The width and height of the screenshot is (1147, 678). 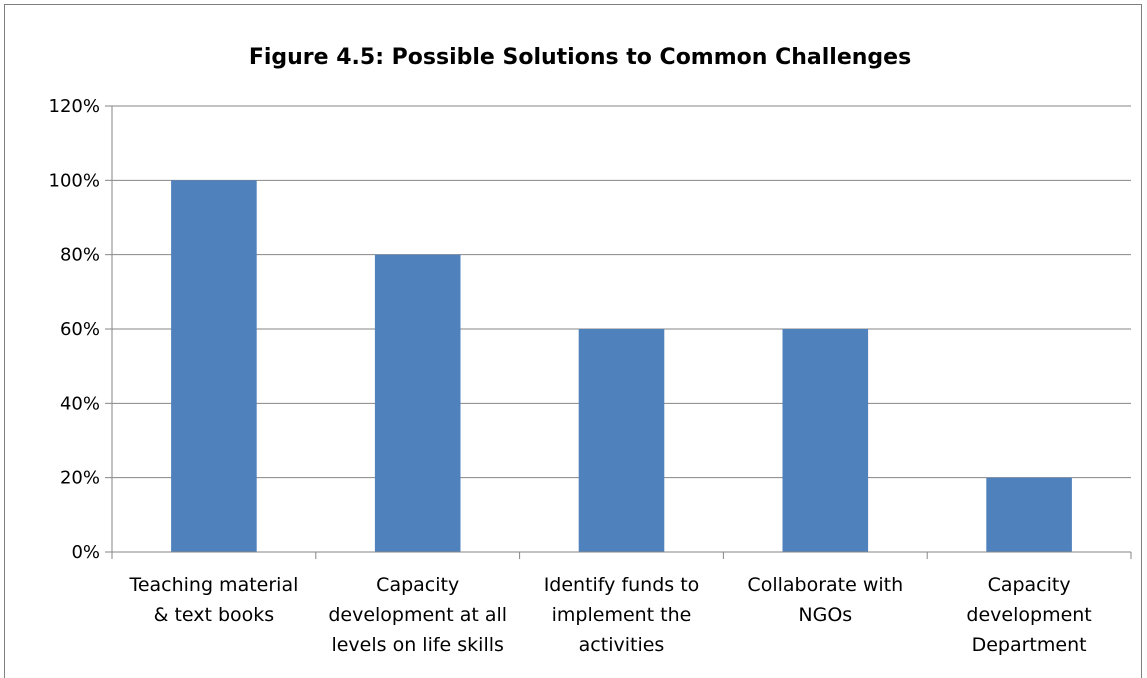 I want to click on y-tick-labels: 0% 20% 40% 60% 80% 100% 120%, so click(x=74, y=329).